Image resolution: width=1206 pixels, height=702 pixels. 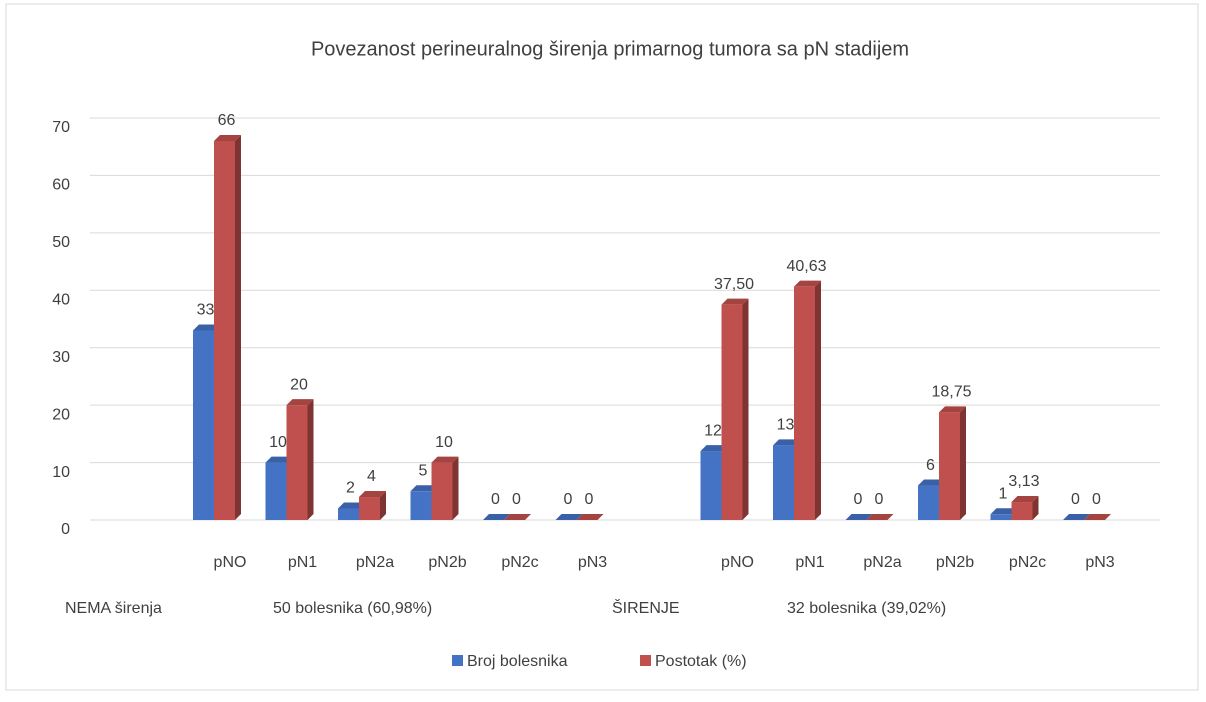 What do you see at coordinates (517, 661) in the screenshot?
I see `legend-label: Broj bolesnika` at bounding box center [517, 661].